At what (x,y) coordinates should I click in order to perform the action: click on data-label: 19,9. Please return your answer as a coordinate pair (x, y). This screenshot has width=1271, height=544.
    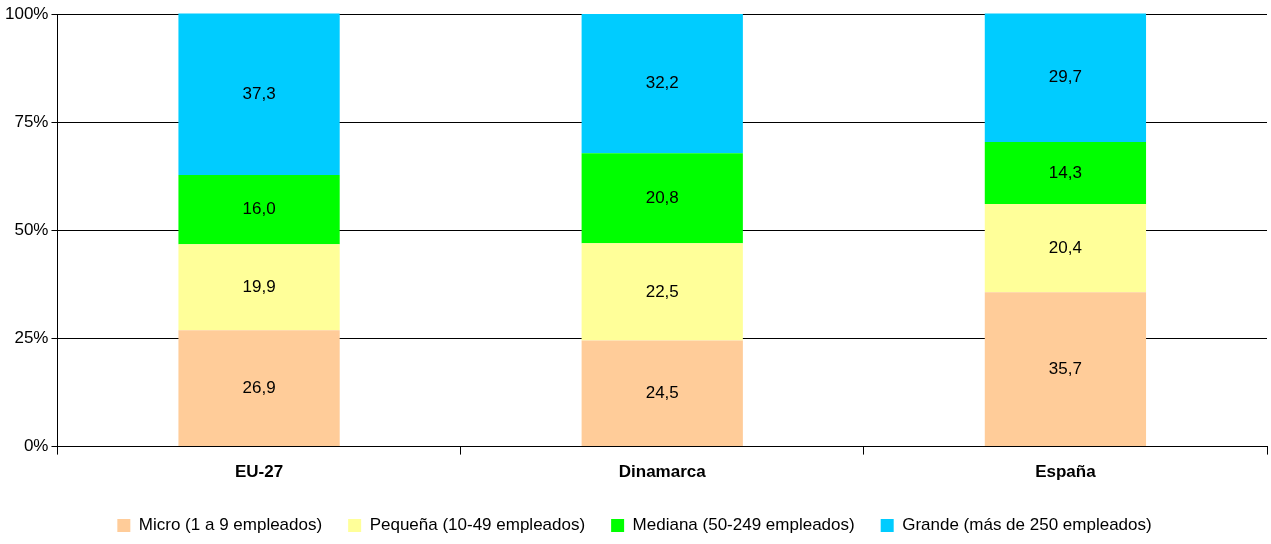
    Looking at the image, I should click on (259, 286).